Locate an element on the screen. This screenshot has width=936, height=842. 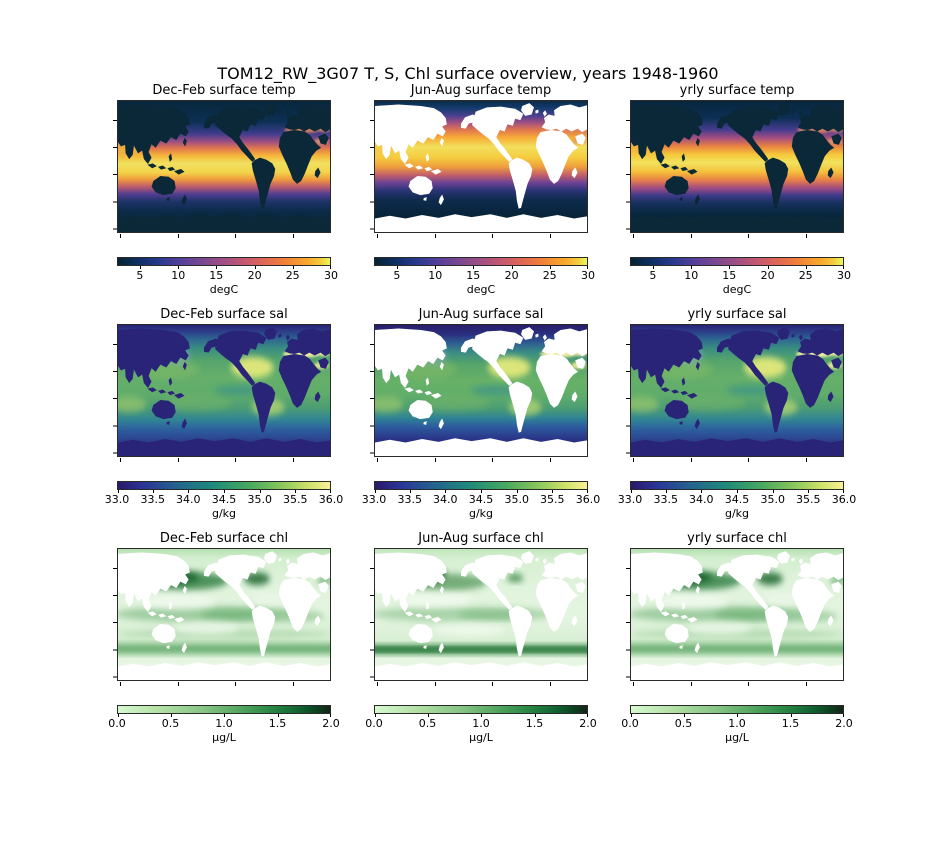
subplot-title: yrly surface chl is located at coordinates (737, 538).